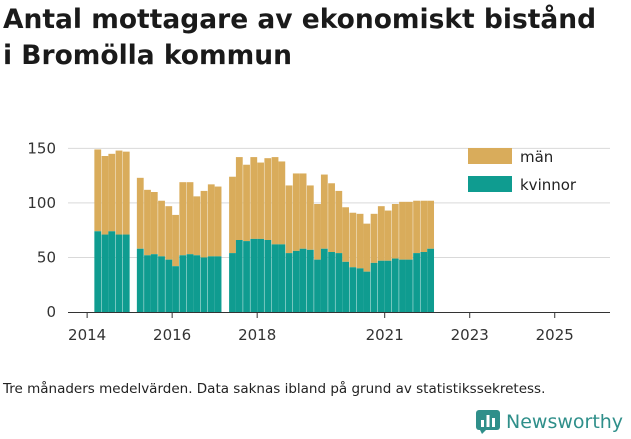 This screenshot has width=631, height=439. I want to click on bar-chart-logo-icon, so click(488, 422).